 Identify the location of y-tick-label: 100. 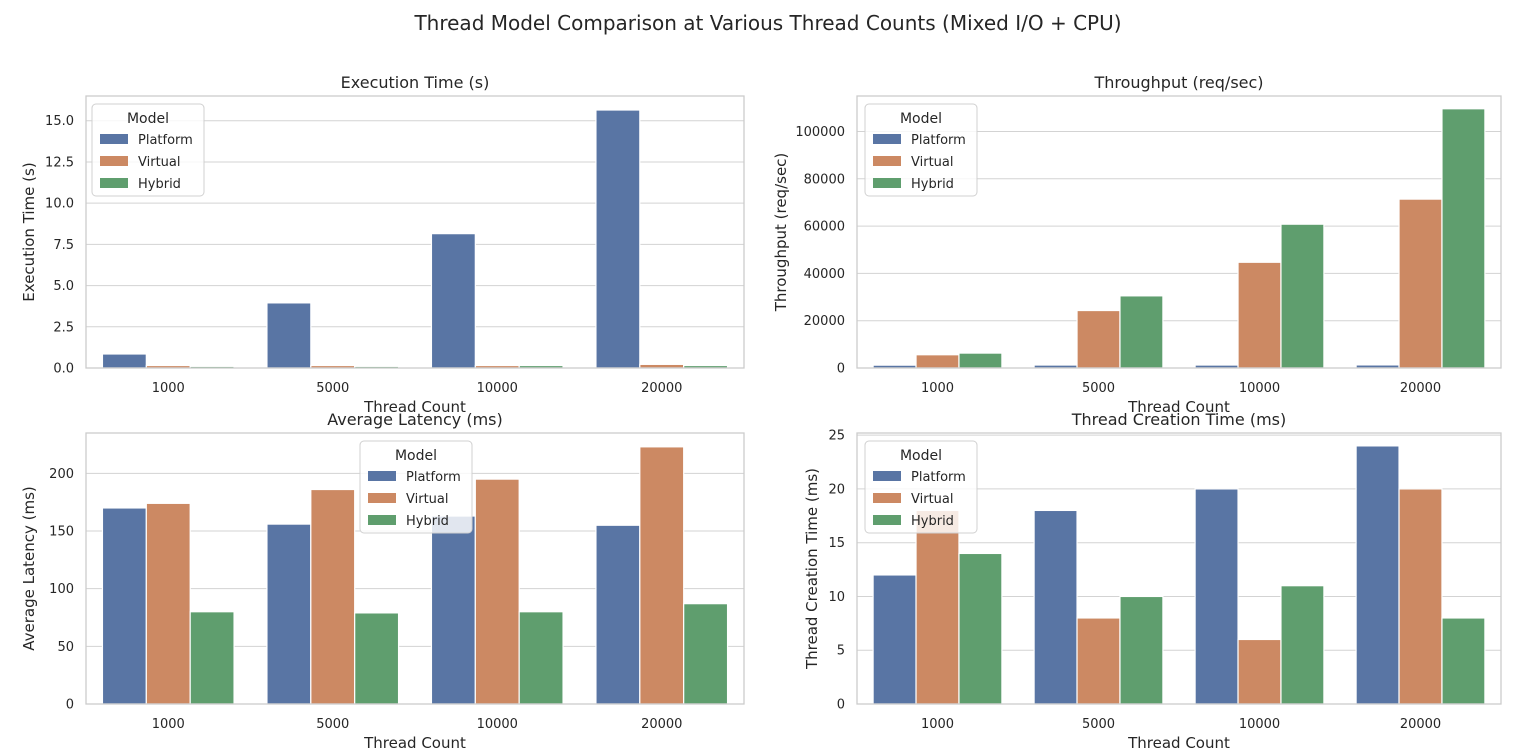
(61, 589).